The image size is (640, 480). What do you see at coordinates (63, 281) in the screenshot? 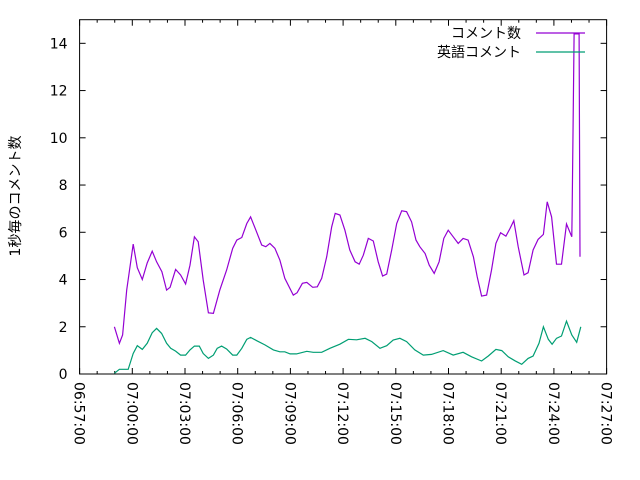
I see `y-tick-label: 4` at bounding box center [63, 281].